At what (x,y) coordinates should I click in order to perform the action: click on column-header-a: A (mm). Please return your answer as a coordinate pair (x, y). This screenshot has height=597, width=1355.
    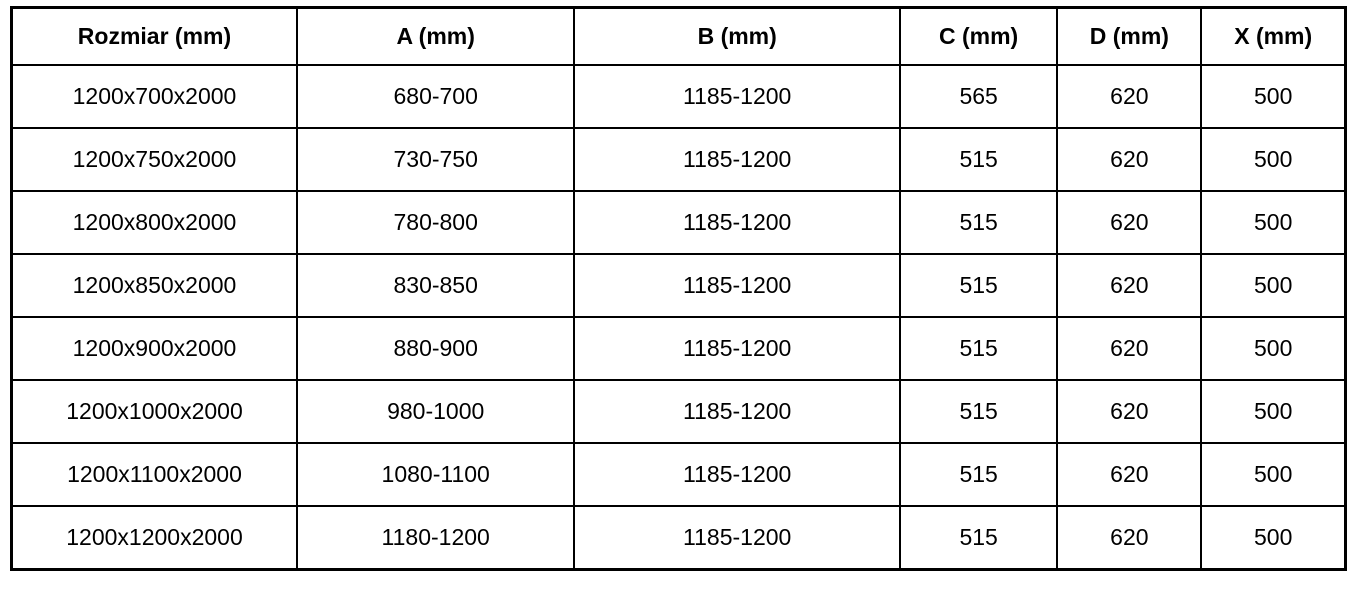
    Looking at the image, I should click on (435, 36).